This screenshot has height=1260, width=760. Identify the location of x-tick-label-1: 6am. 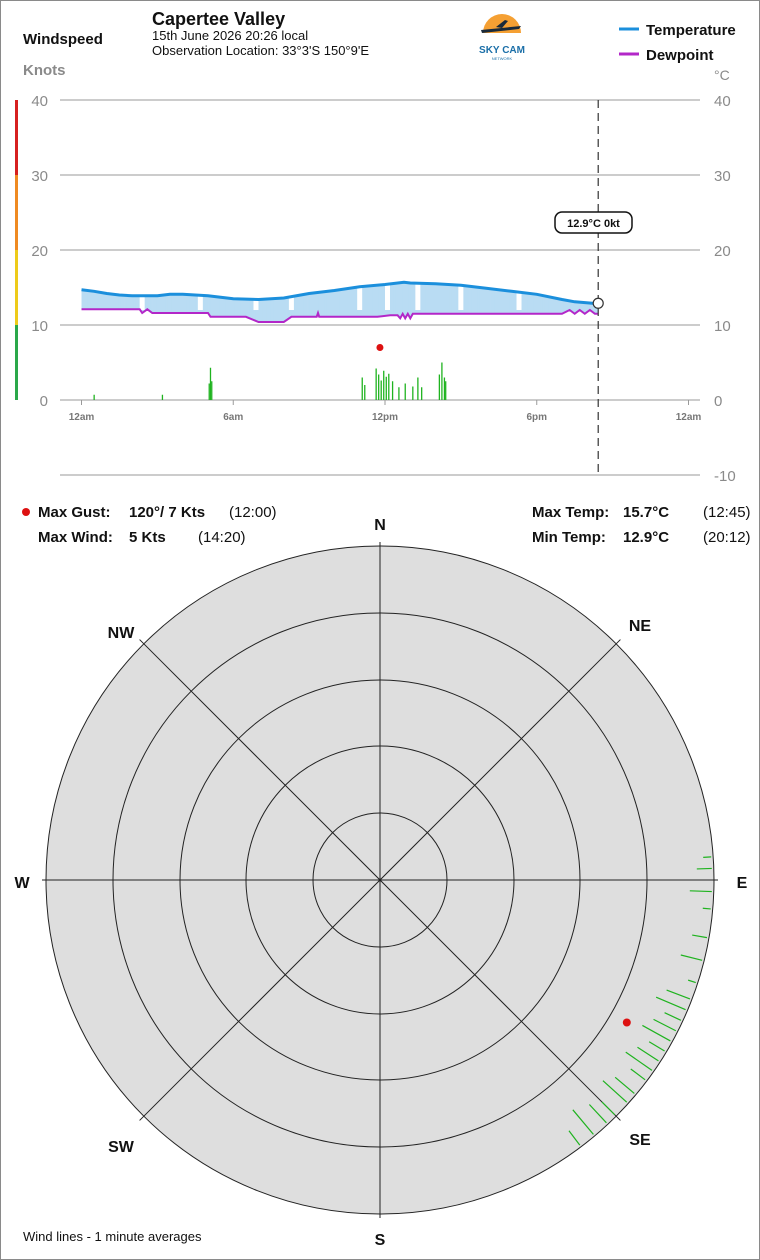
(233, 417).